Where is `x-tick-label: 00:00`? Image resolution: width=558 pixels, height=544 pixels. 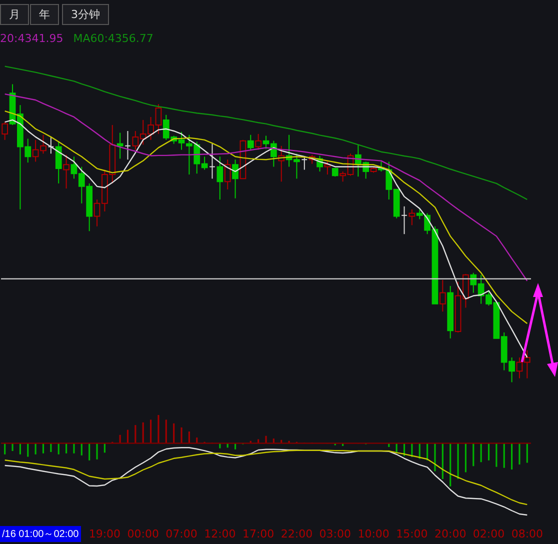 x-tick-label: 00:00 is located at coordinates (143, 534).